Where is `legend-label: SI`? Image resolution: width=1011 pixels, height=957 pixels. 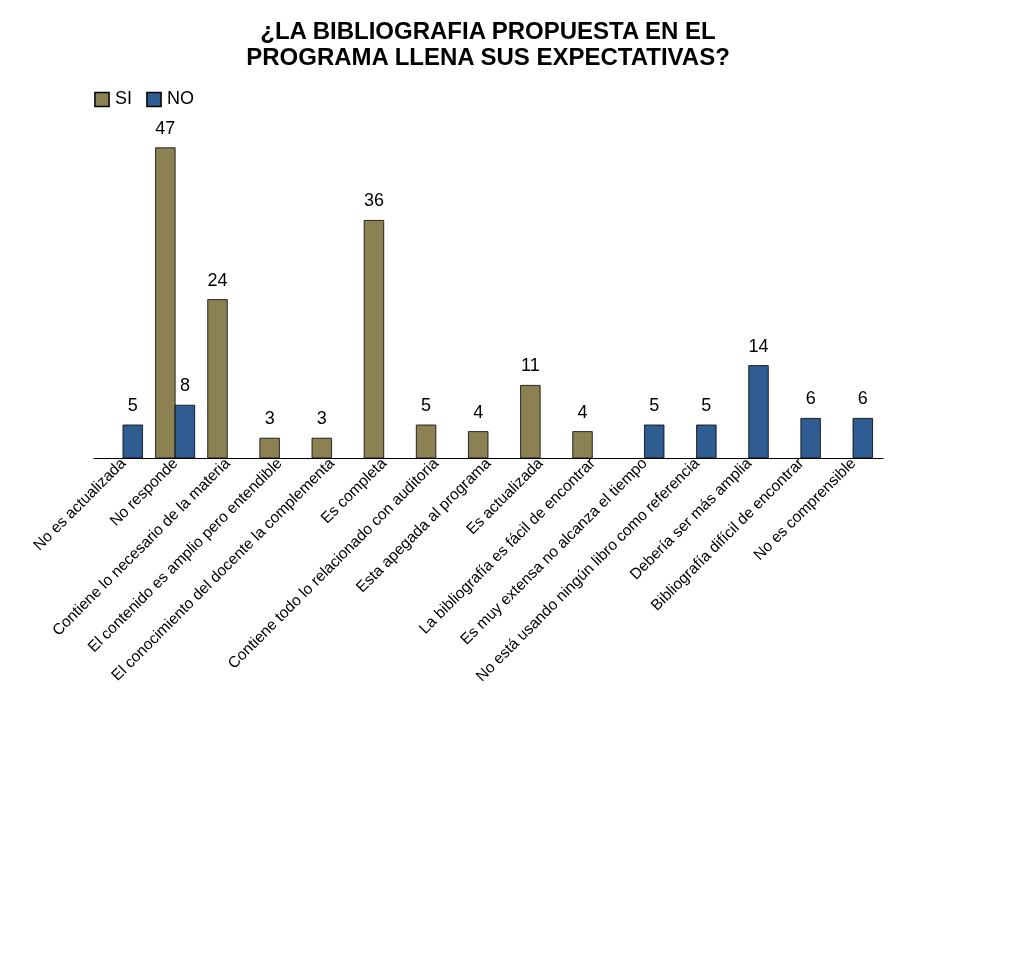
legend-label: SI is located at coordinates (124, 98).